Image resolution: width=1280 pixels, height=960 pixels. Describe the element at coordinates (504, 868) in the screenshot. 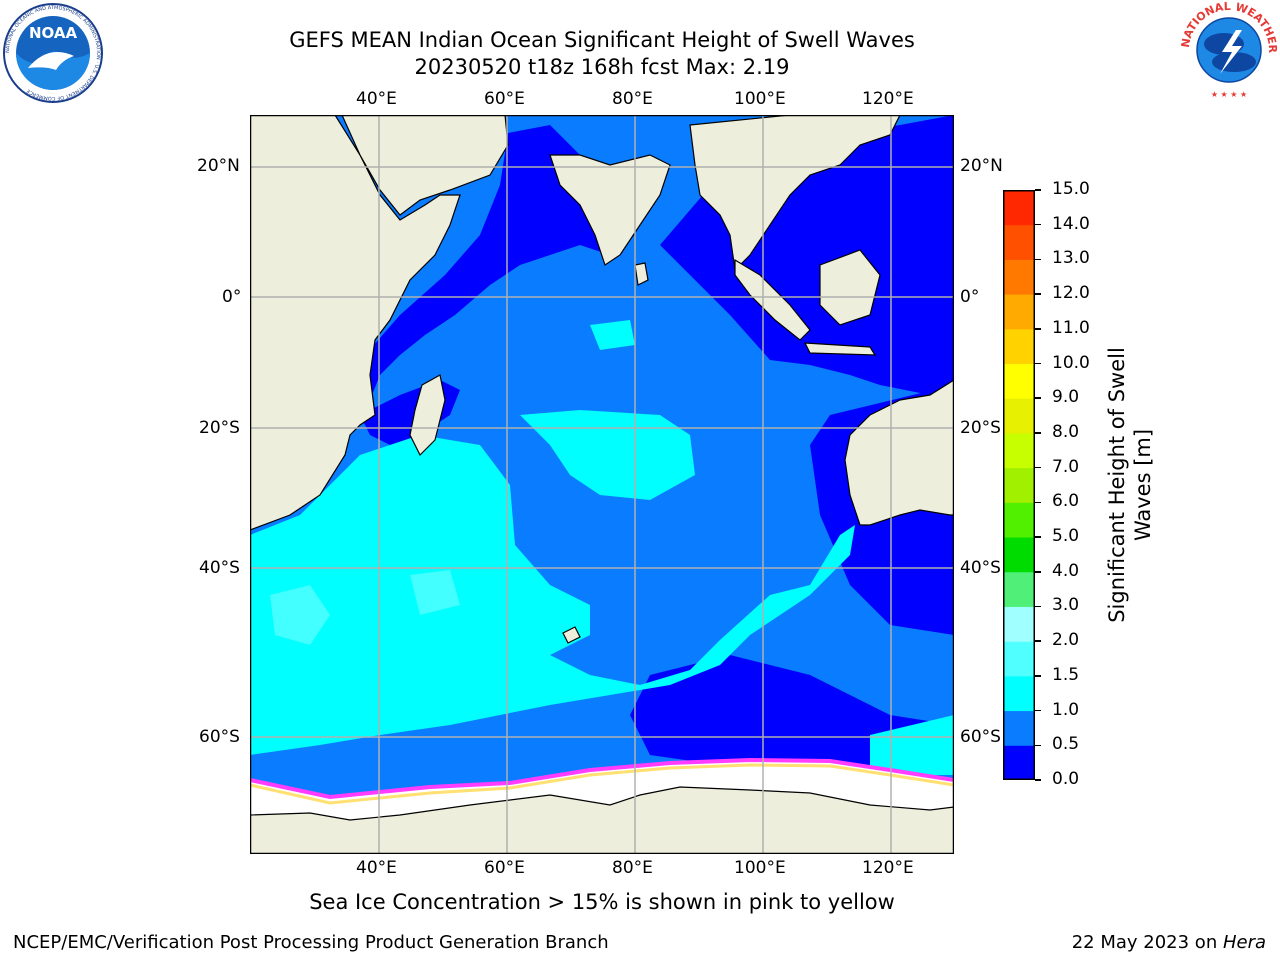

I see `lon-label-bottom-60e: 60°E` at that location.